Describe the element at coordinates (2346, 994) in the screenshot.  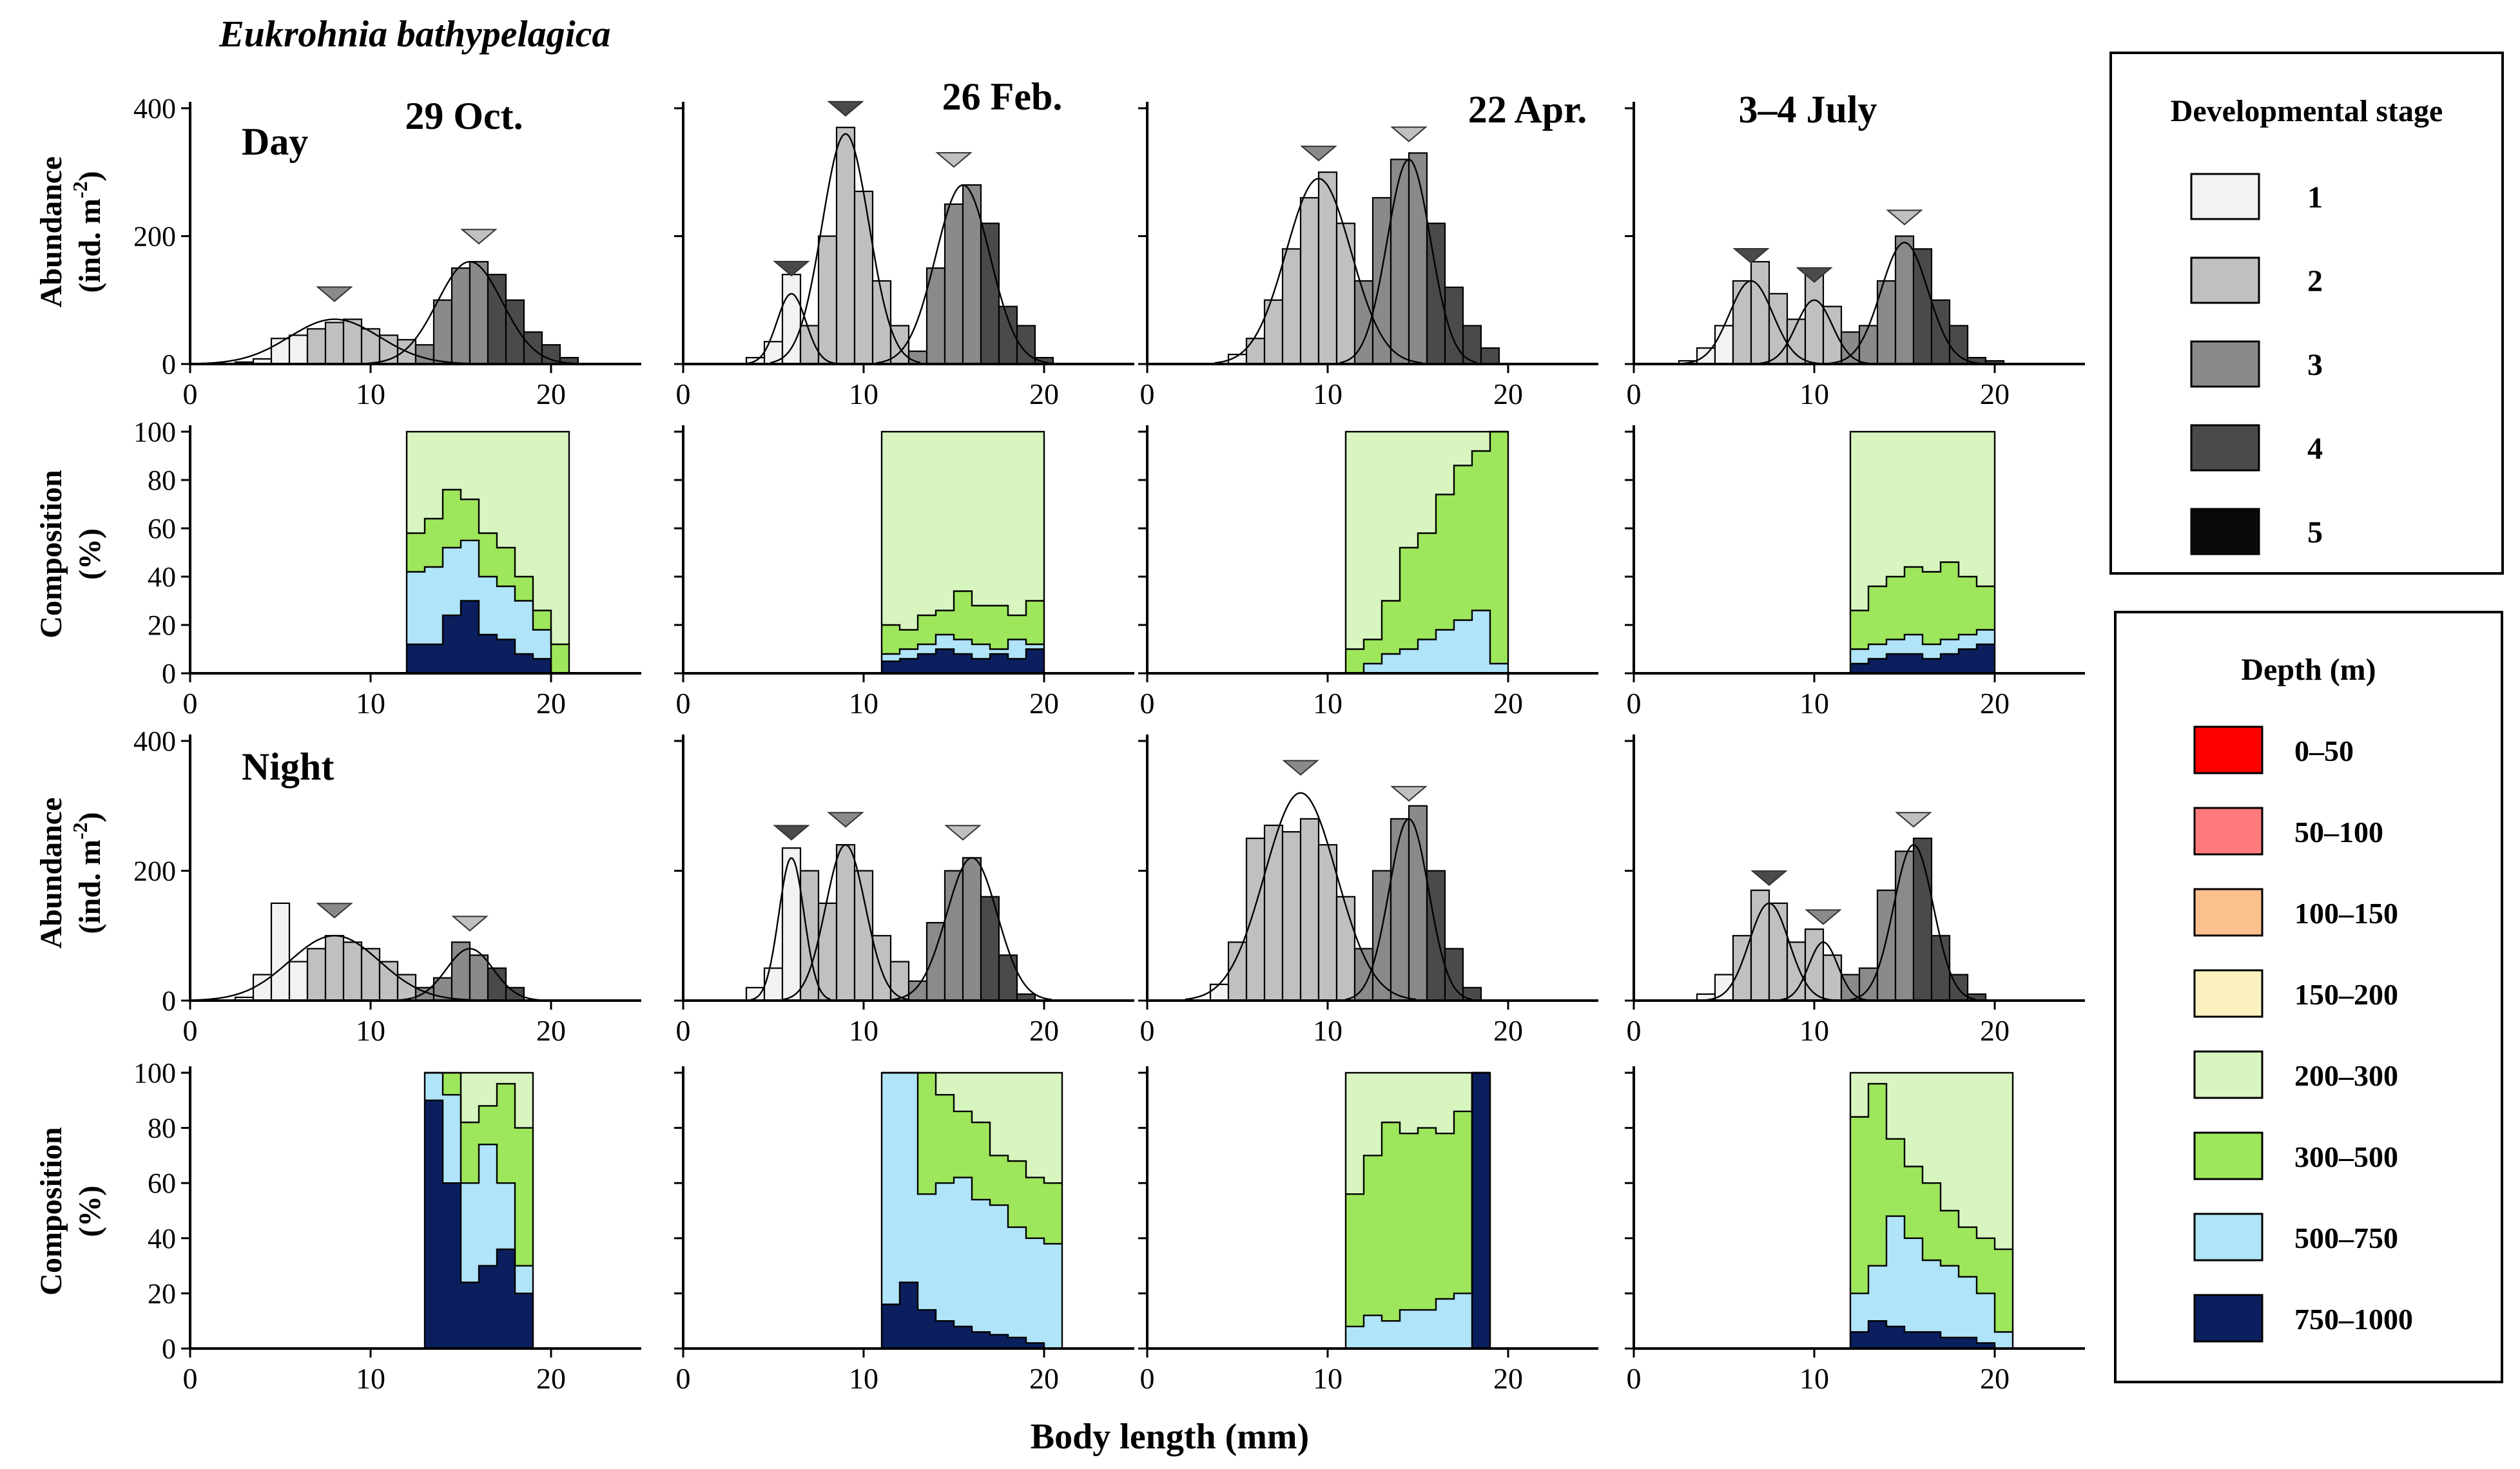
I see `depth-legend-label: 150–200` at that location.